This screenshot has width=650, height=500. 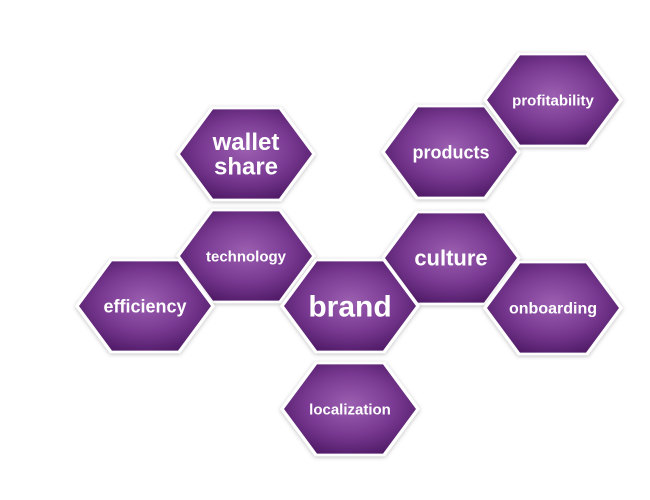 What do you see at coordinates (246, 142) in the screenshot?
I see `hexagon-label-wallet-share: wallet` at bounding box center [246, 142].